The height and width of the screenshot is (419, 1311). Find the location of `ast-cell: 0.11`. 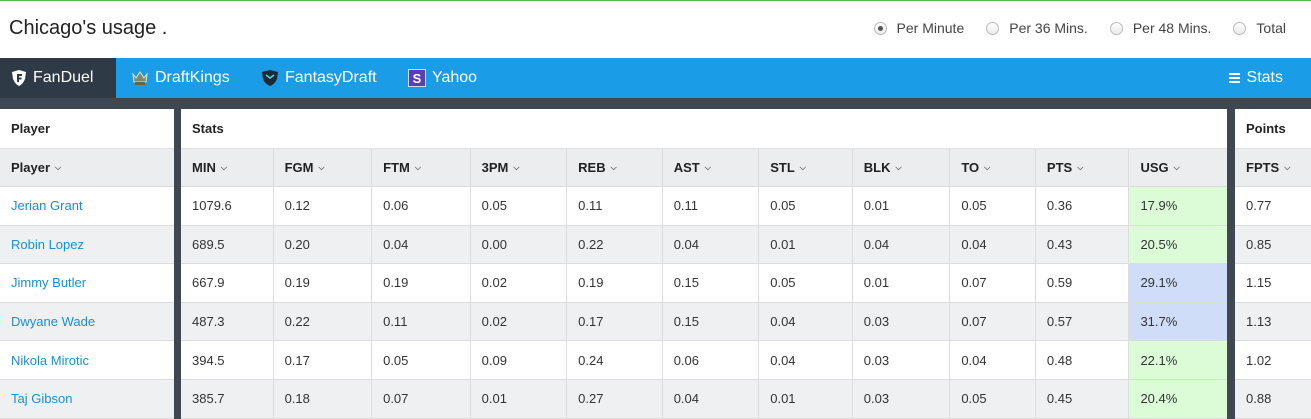

ast-cell: 0.11 is located at coordinates (711, 206).